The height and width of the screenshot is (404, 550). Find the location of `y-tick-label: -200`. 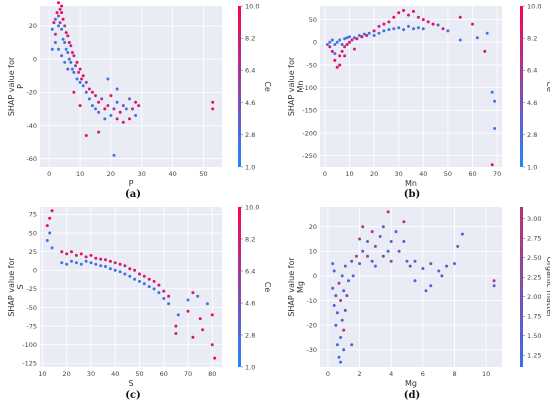

y-tick-label: -200 is located at coordinates (309, 133).